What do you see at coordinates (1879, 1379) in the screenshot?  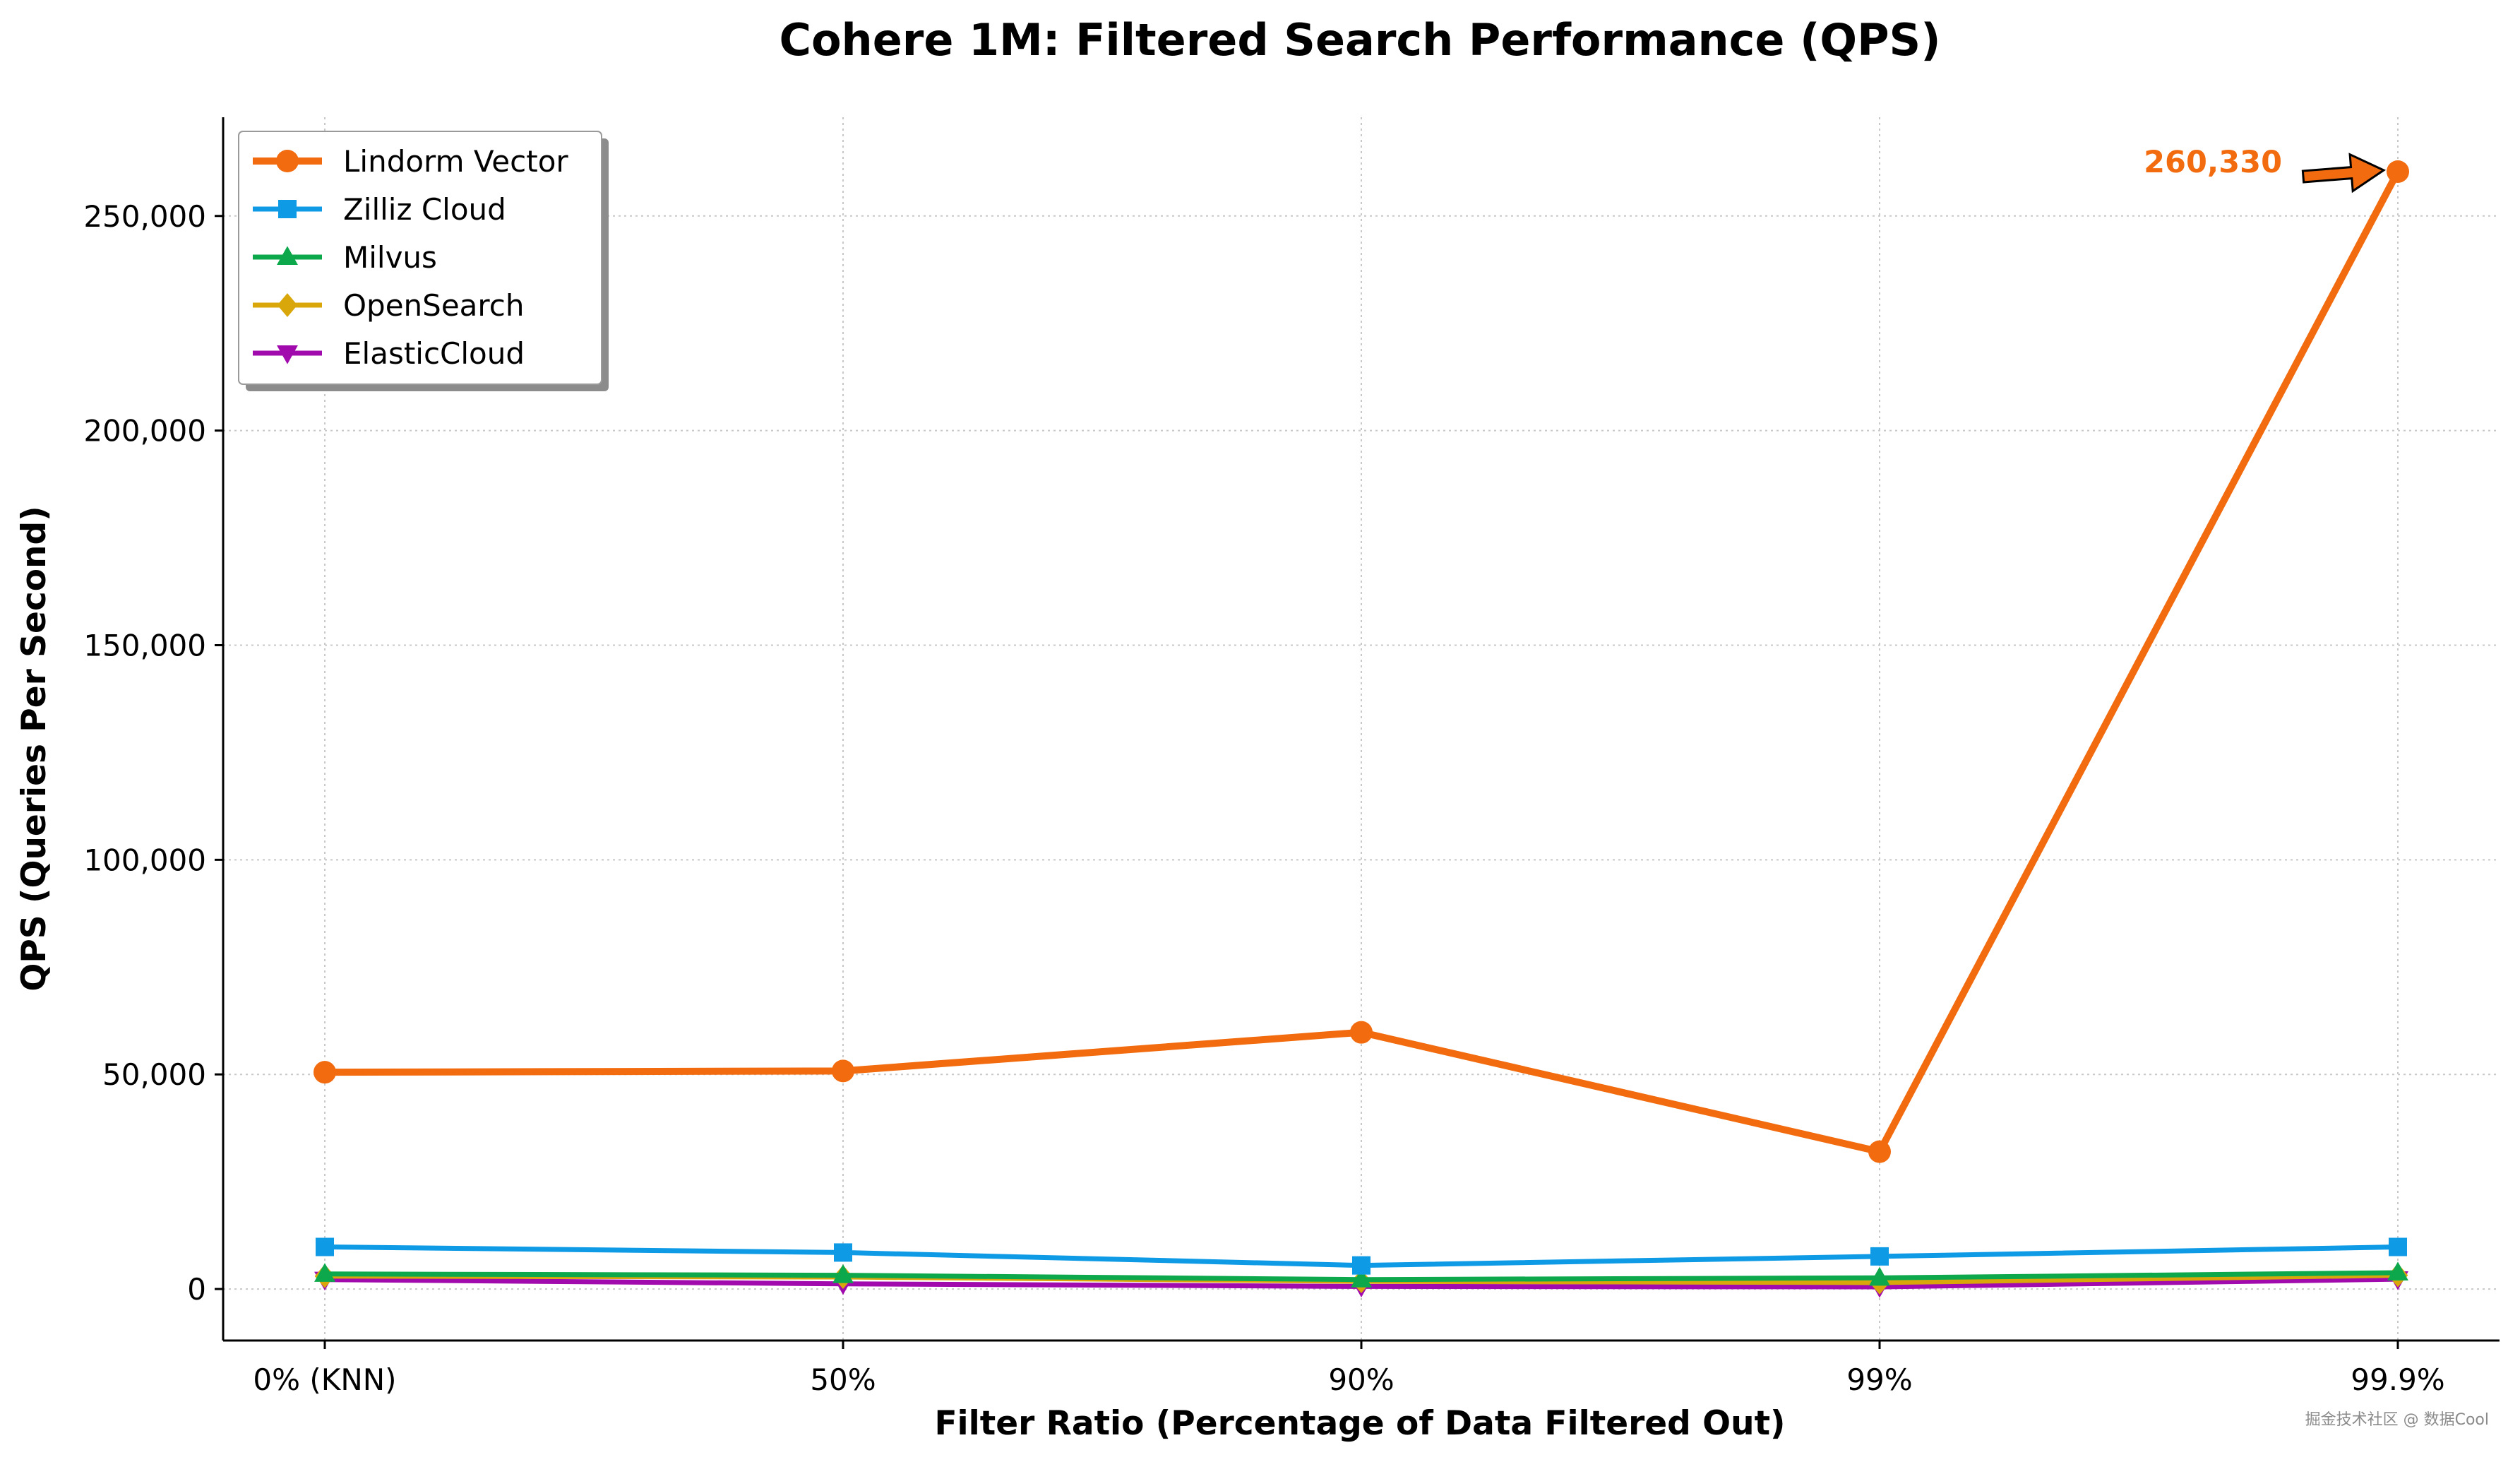 I see `x-tick-label: 99%` at bounding box center [1879, 1379].